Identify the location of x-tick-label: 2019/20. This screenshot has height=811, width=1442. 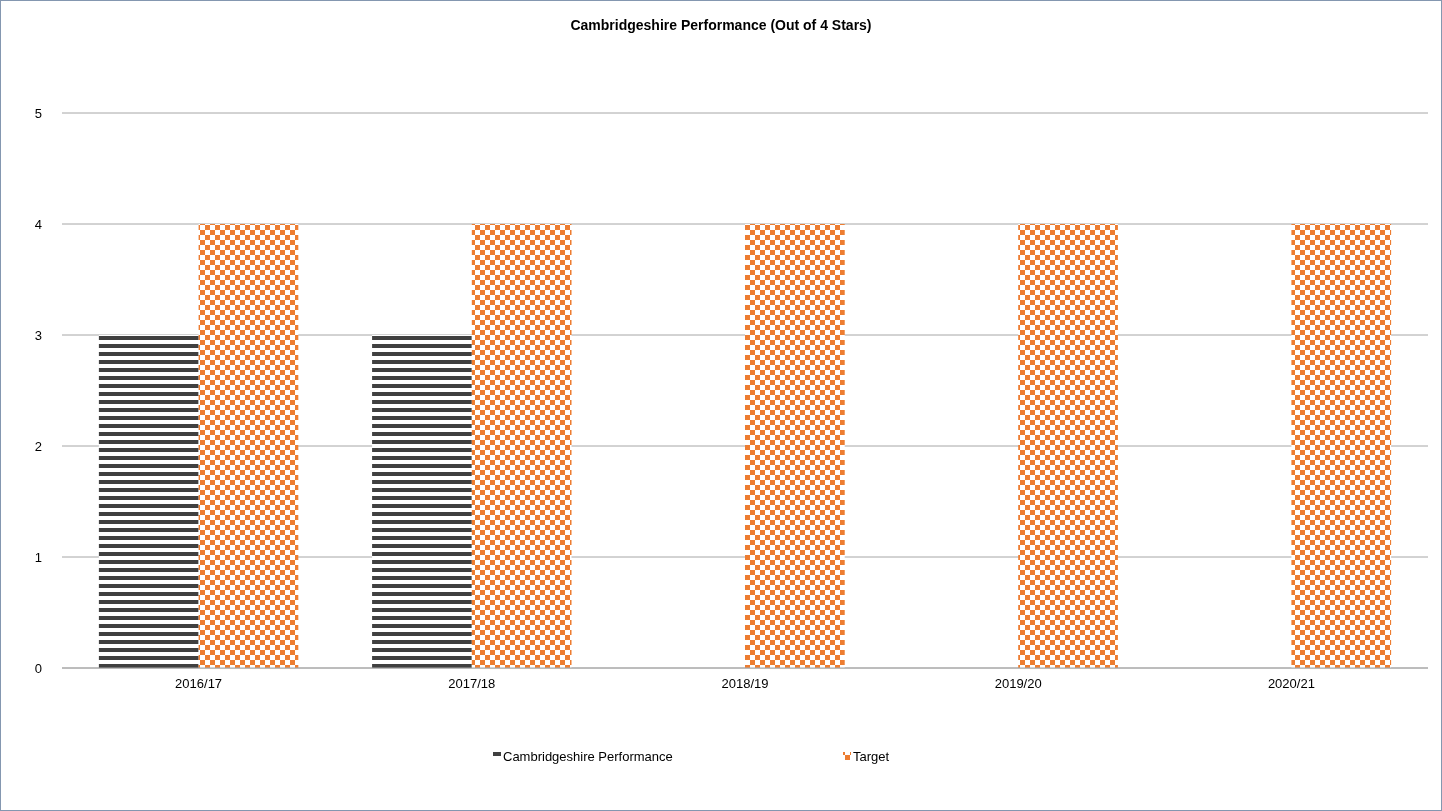
(1018, 683).